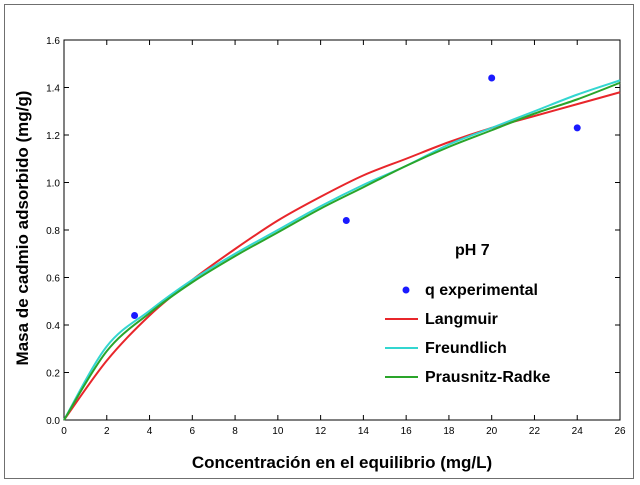  I want to click on y-tick-label: 0.6, so click(53, 279).